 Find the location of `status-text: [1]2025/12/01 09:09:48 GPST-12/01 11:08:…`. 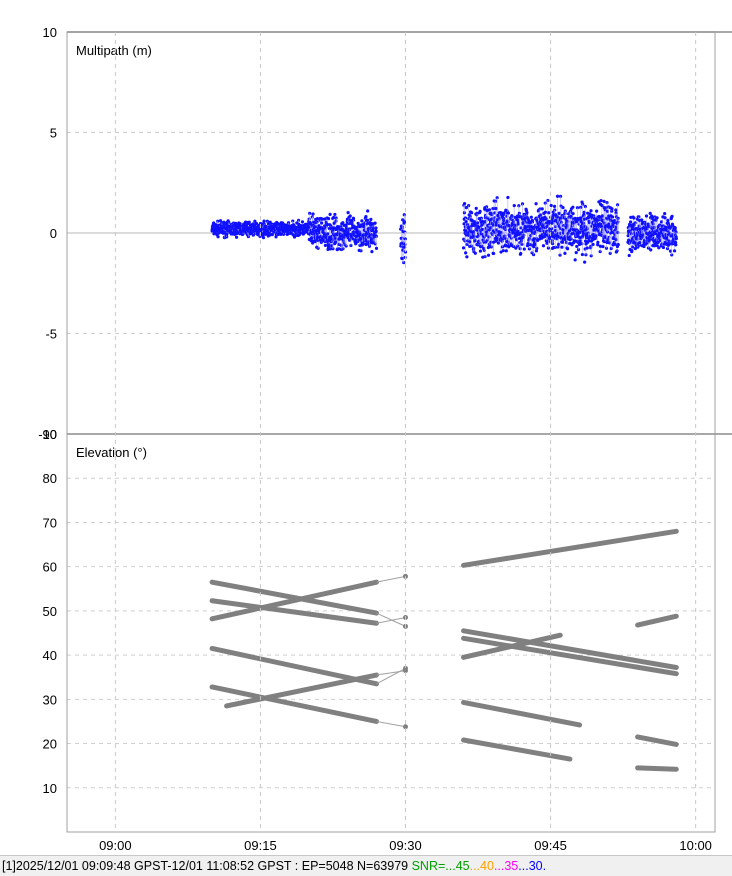

status-text: [1]2025/12/01 09:09:48 GPST-12/01 11:08:… is located at coordinates (207, 866).